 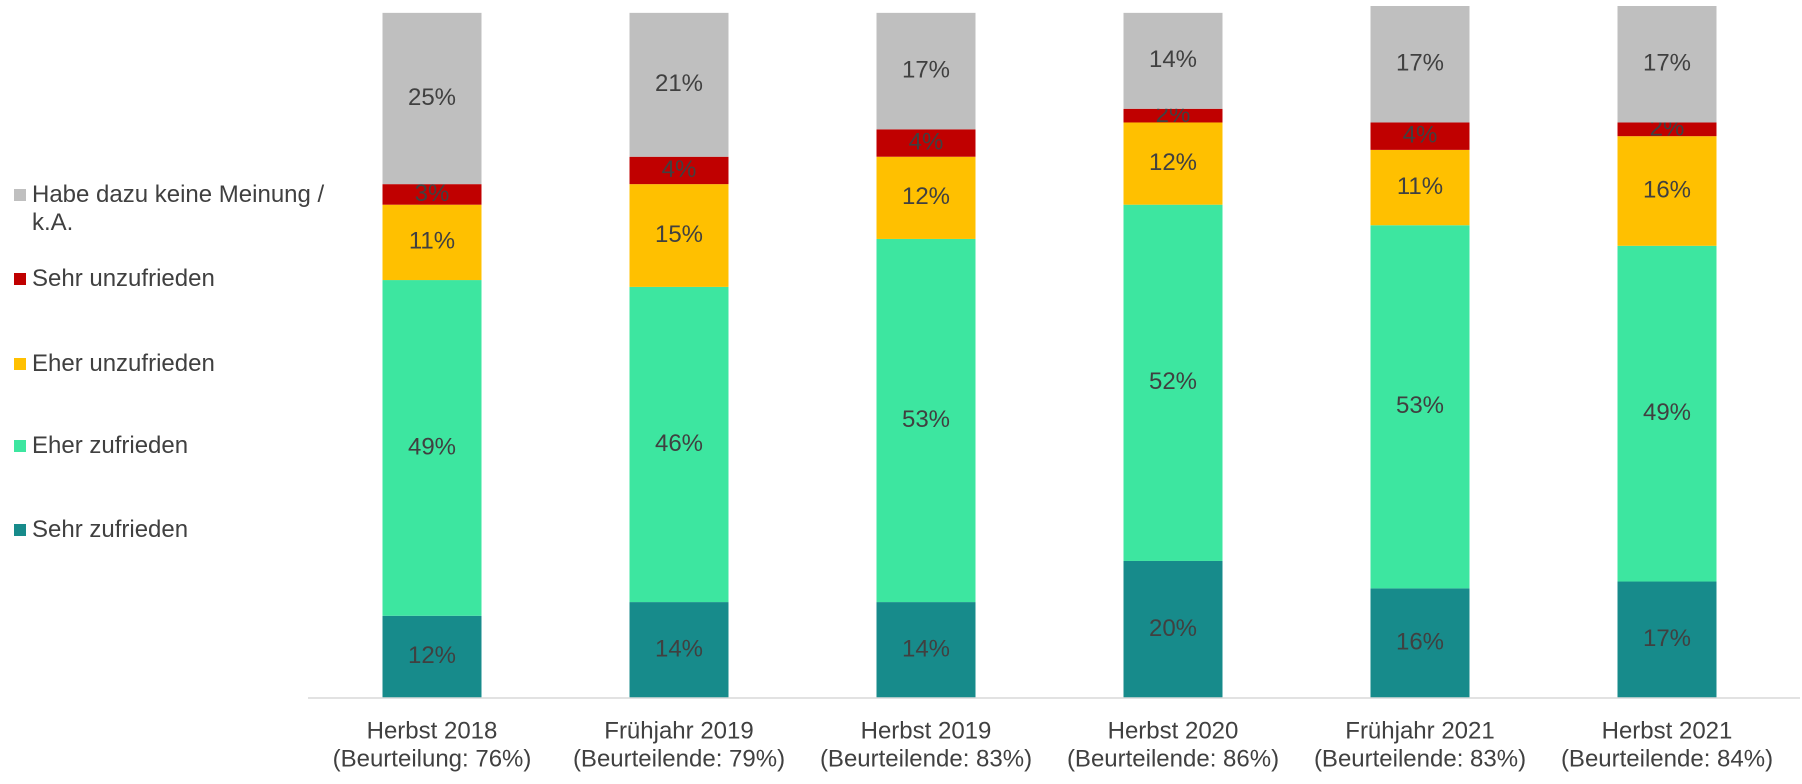 I want to click on x-tick-label: (Beurteilende: 79%), so click(x=679, y=758).